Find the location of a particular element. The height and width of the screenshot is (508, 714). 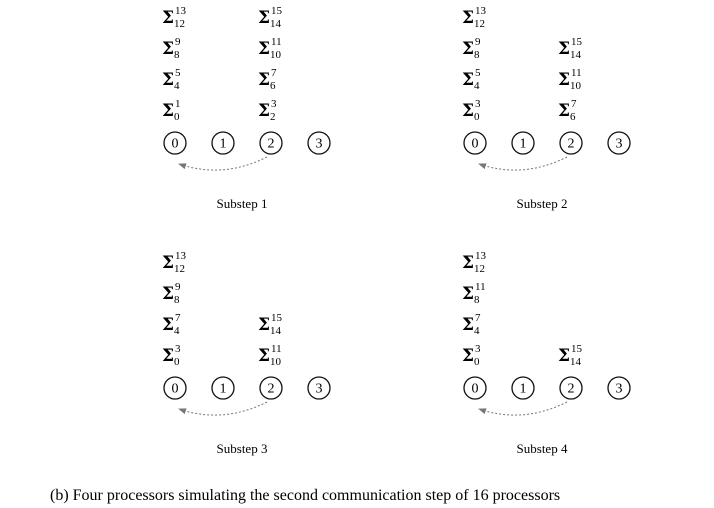

sum-upper-index: 15 is located at coordinates (277, 11).